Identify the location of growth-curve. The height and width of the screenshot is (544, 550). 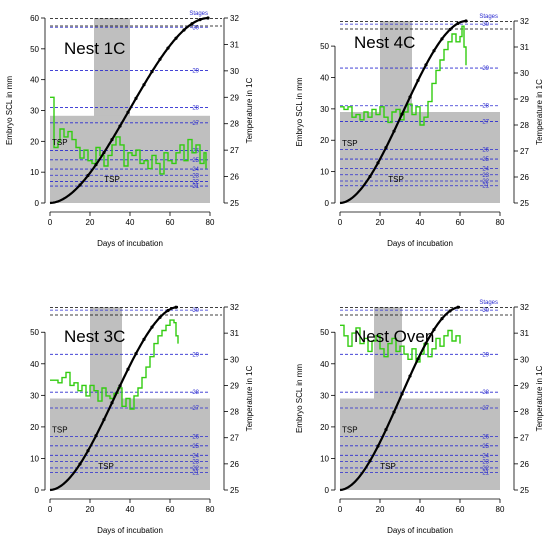
(114, 398).